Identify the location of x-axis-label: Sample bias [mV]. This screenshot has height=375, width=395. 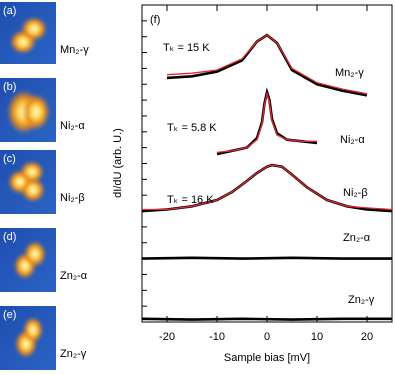
(267, 358).